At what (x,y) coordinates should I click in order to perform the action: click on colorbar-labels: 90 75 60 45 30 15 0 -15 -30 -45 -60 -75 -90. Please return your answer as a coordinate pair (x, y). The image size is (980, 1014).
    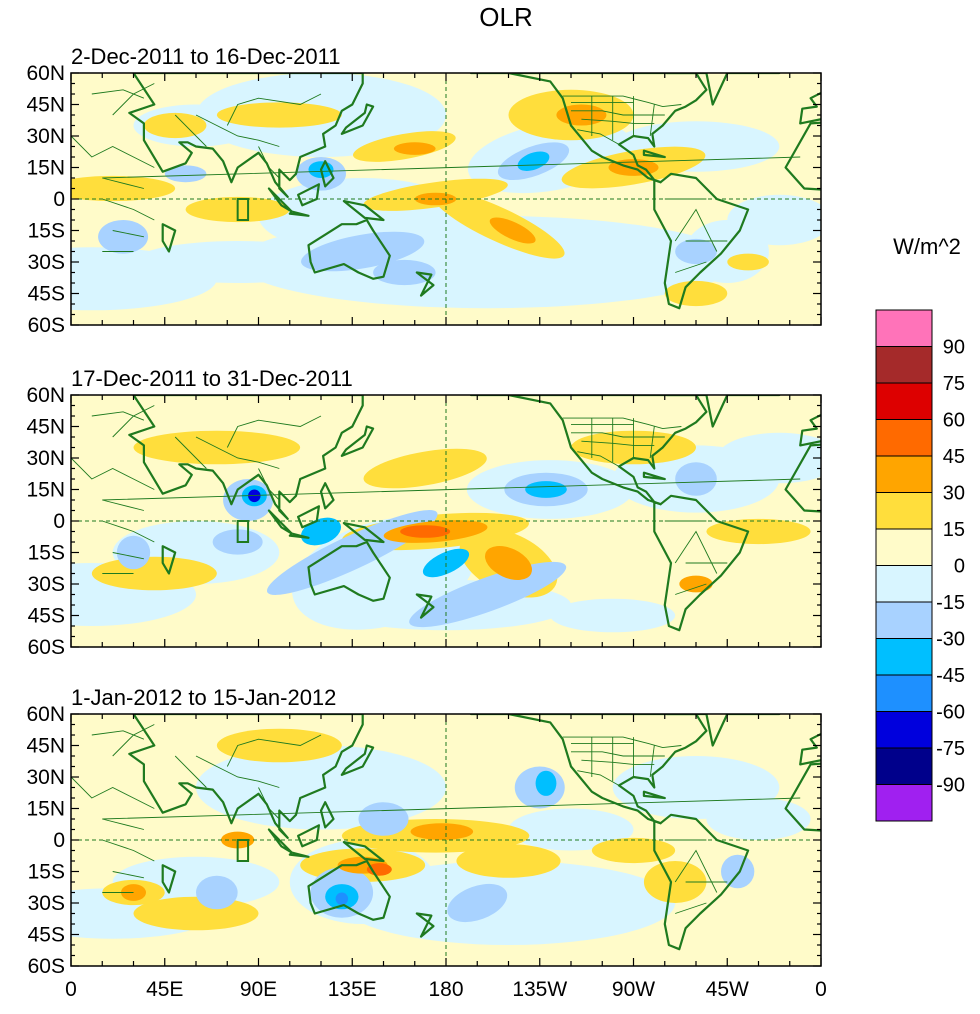
    Looking at the image, I should click on (950, 567).